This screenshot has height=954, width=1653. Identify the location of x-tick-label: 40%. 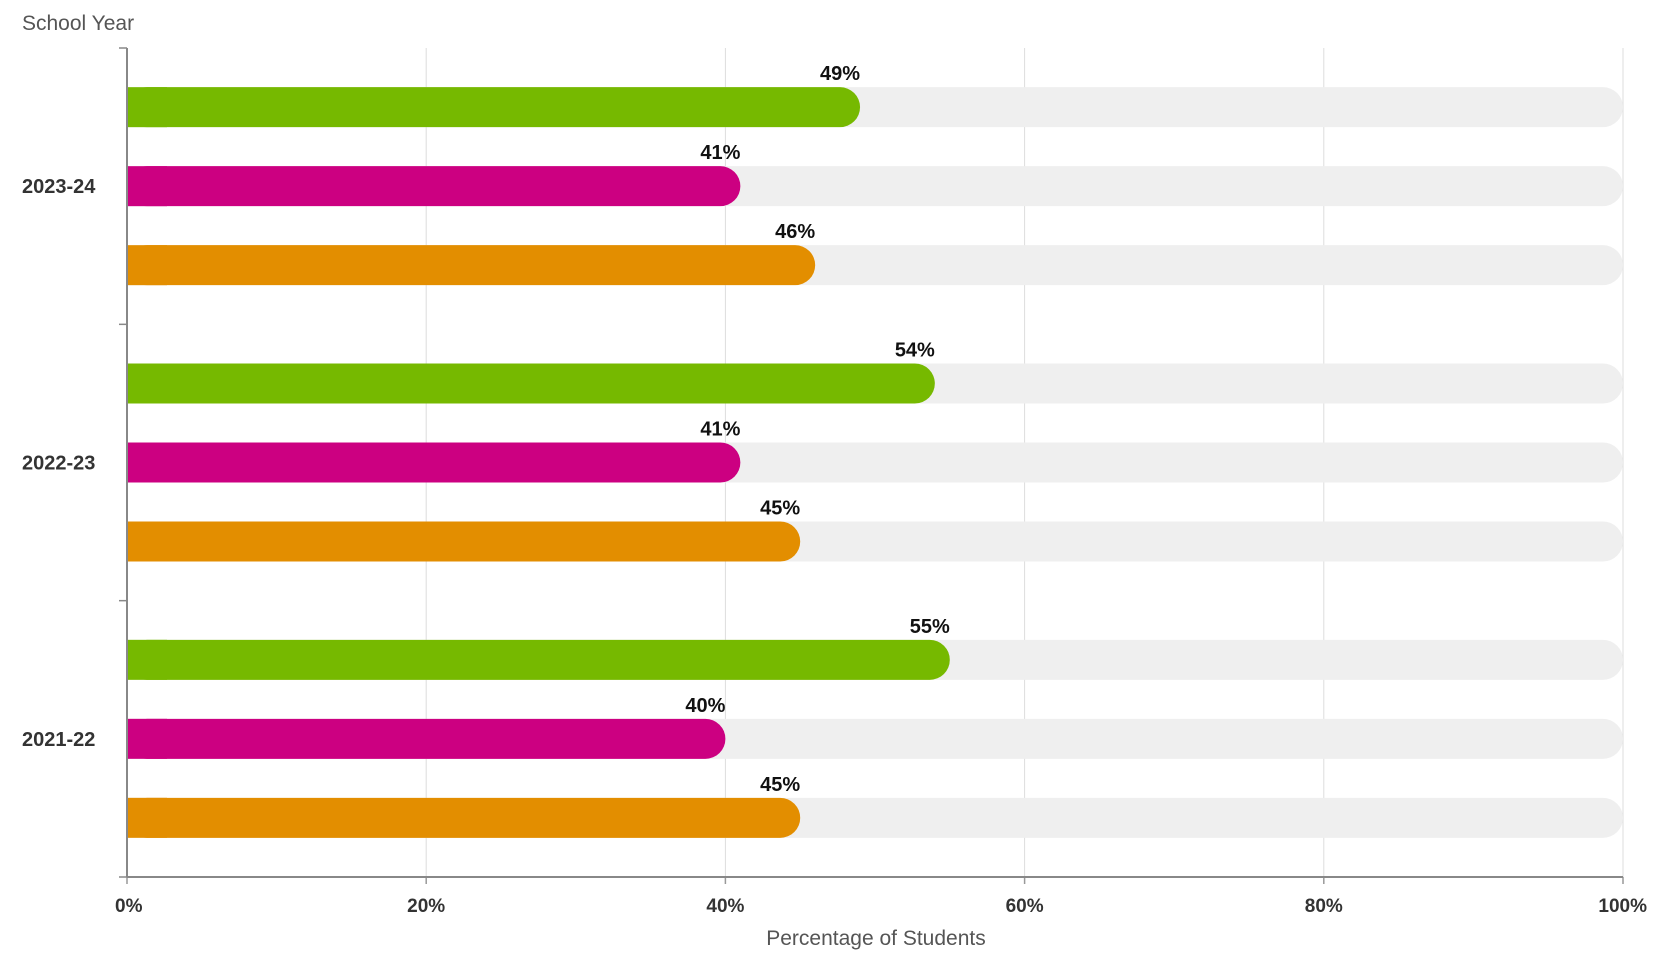
(725, 906).